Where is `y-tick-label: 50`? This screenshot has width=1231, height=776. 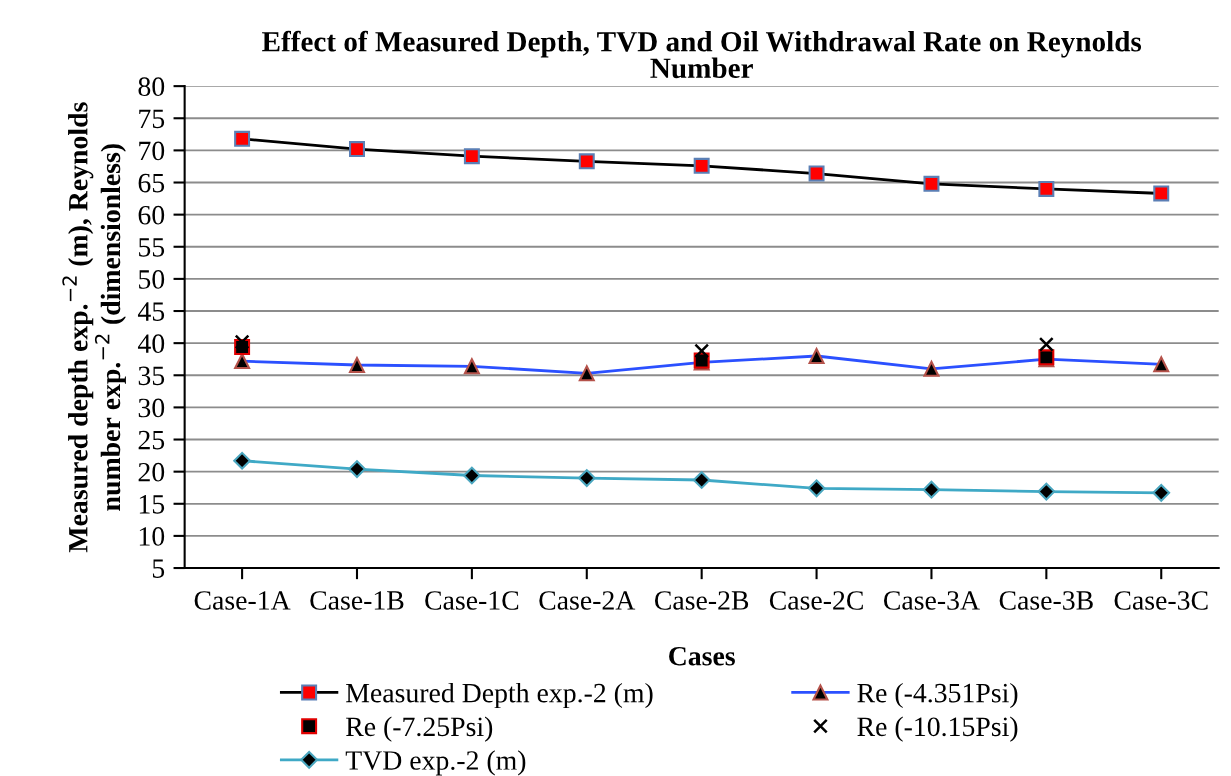
y-tick-label: 50 is located at coordinates (152, 279).